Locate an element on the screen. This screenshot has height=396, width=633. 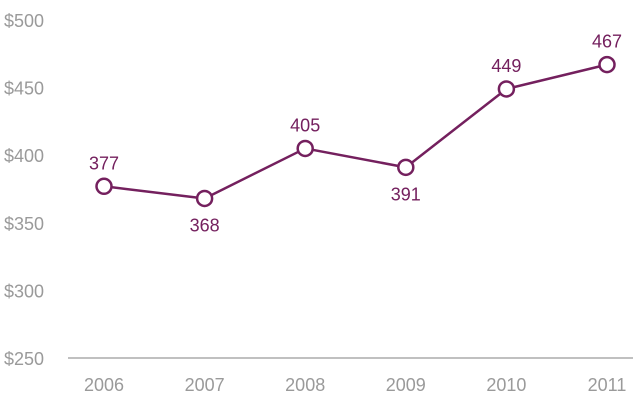
x-tick-label: 2007 is located at coordinates (205, 385).